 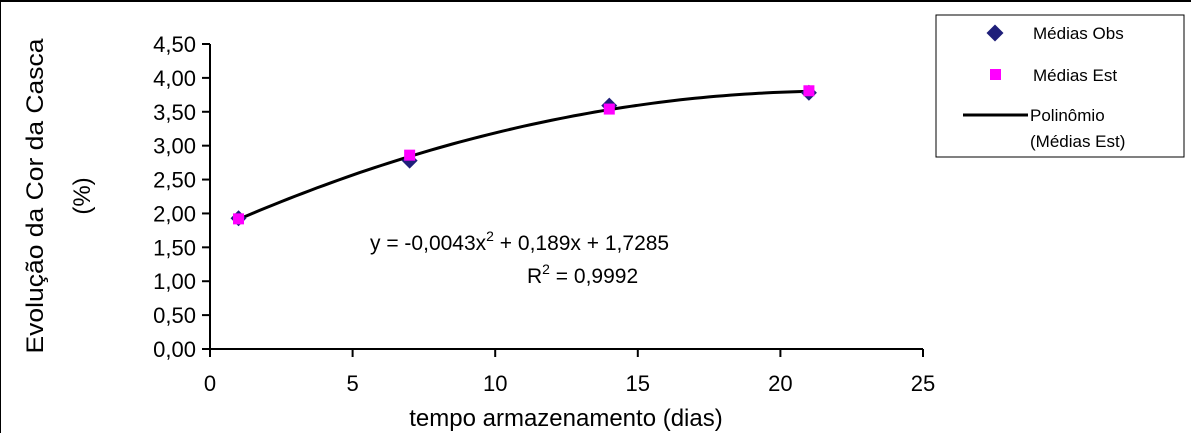 What do you see at coordinates (495, 383) in the screenshot?
I see `x-tick-label: 10` at bounding box center [495, 383].